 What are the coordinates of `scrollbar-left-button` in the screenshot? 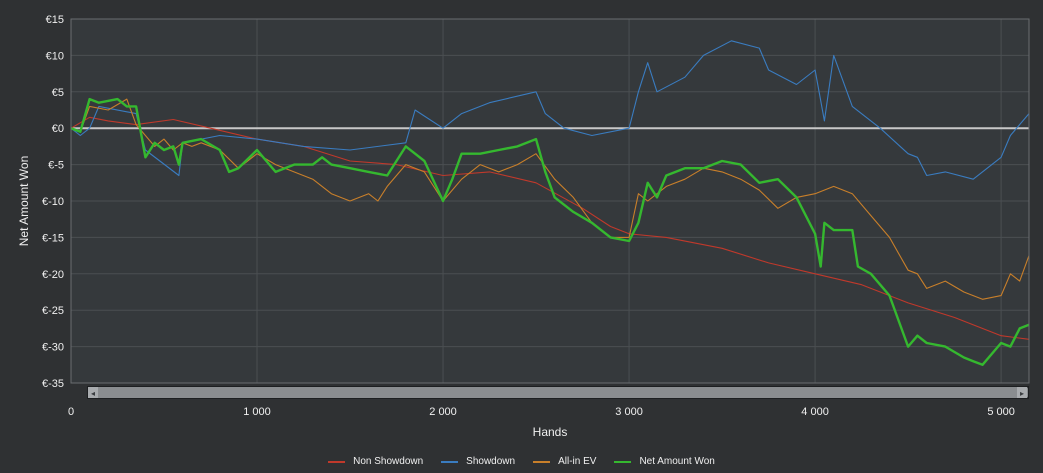 It's located at (93, 392).